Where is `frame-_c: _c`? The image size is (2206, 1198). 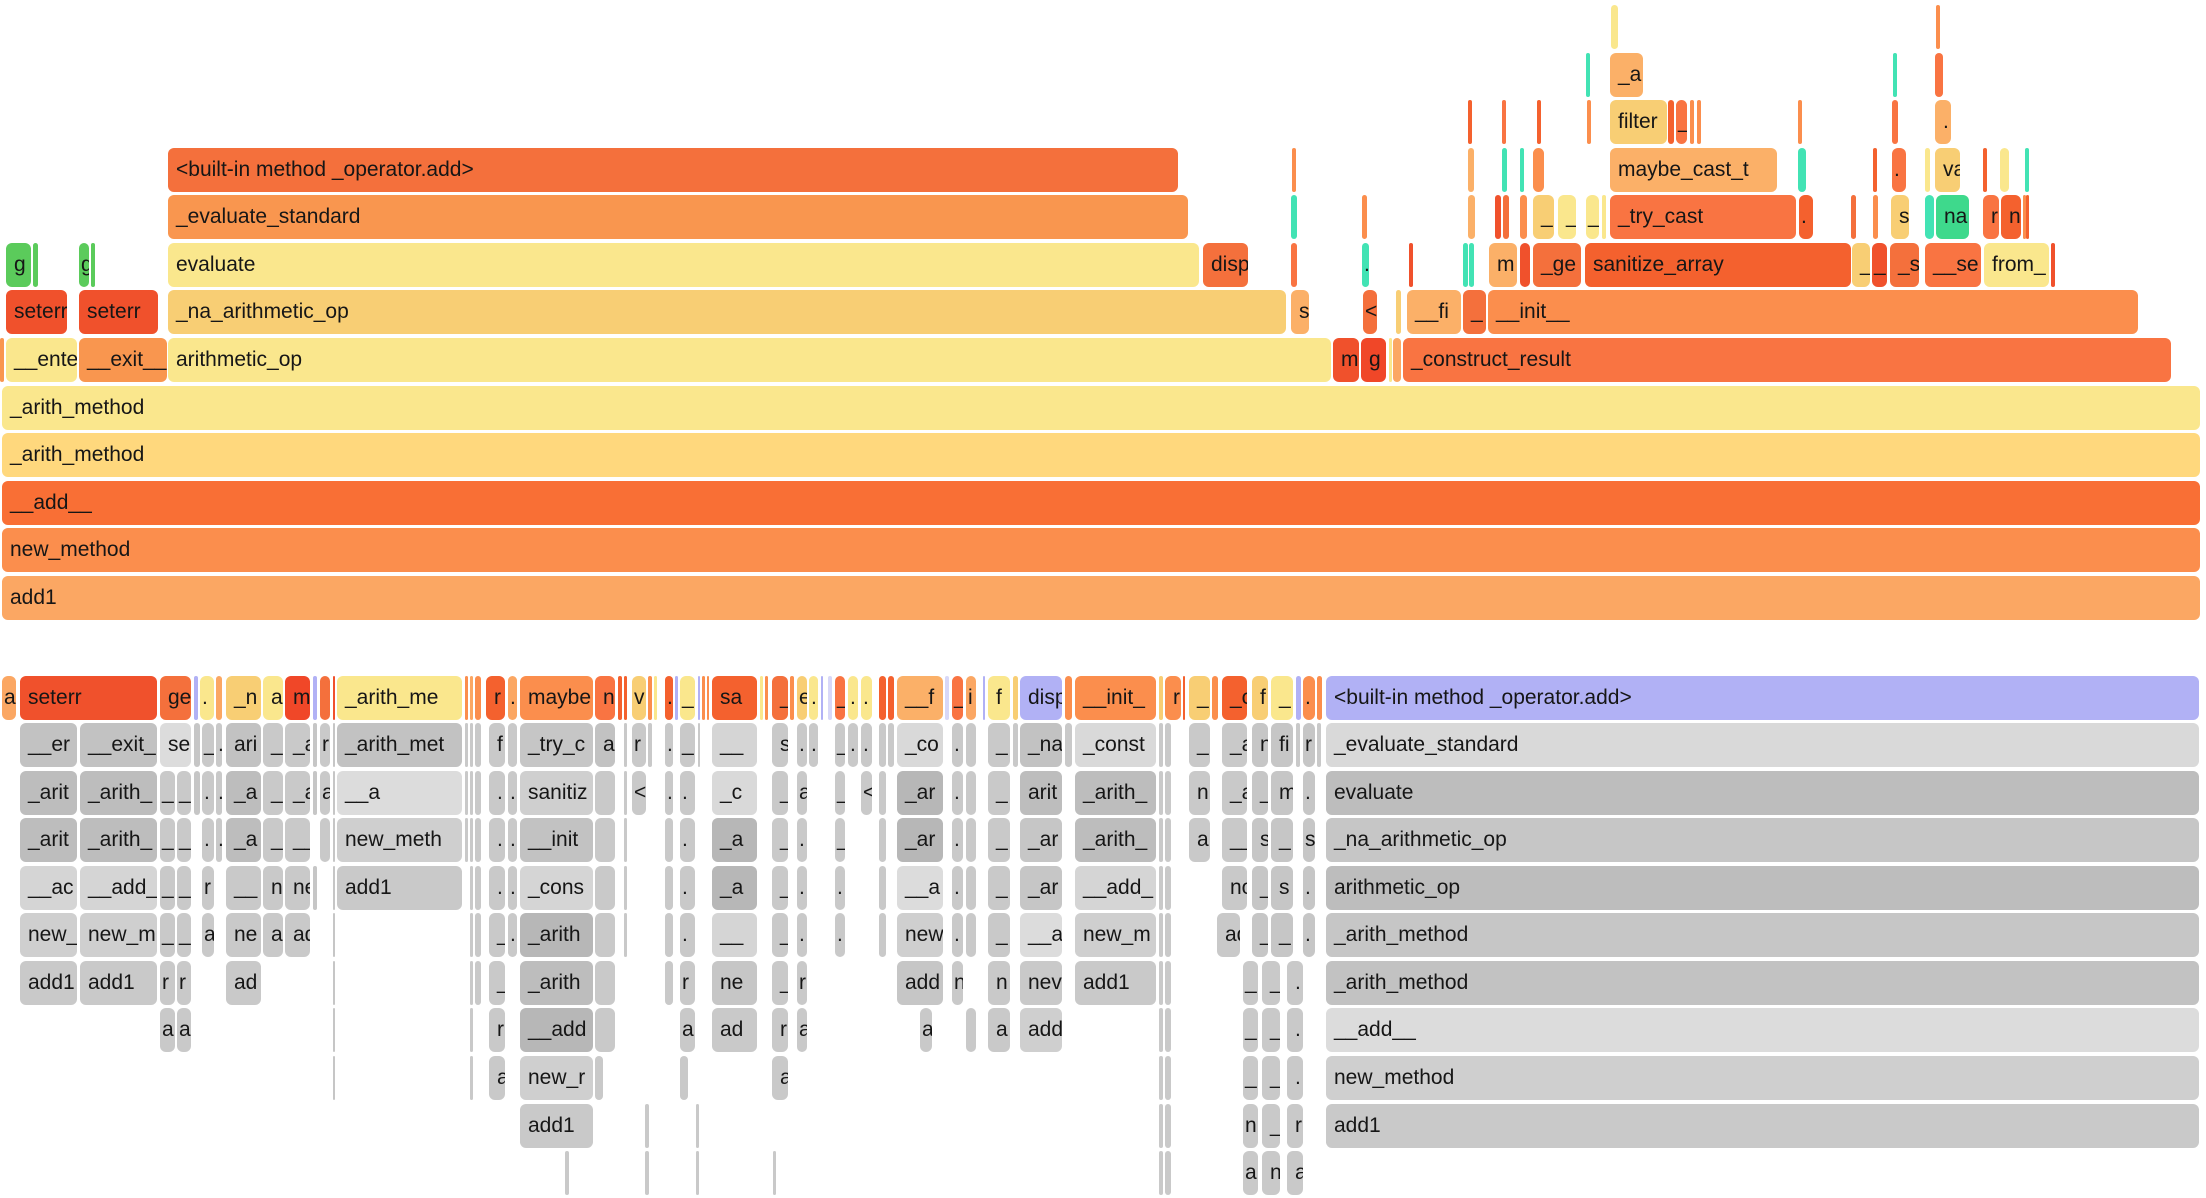
frame-_c: _c is located at coordinates (1234, 698).